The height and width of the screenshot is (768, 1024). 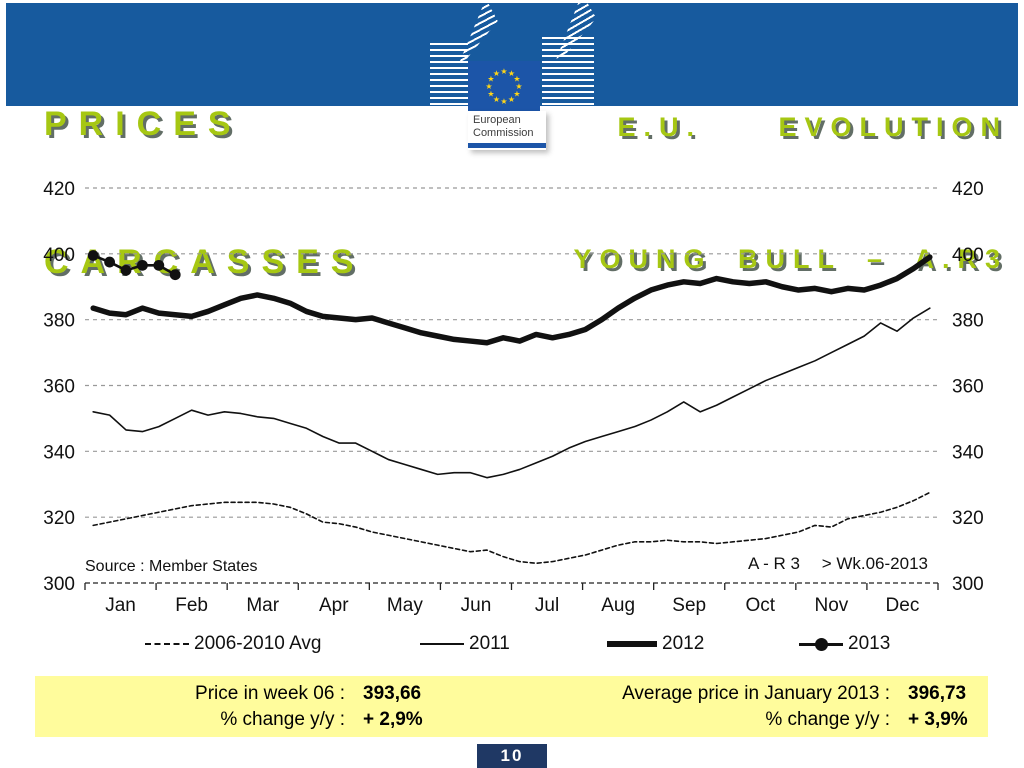 I want to click on legend-label: 2012, so click(x=683, y=643).